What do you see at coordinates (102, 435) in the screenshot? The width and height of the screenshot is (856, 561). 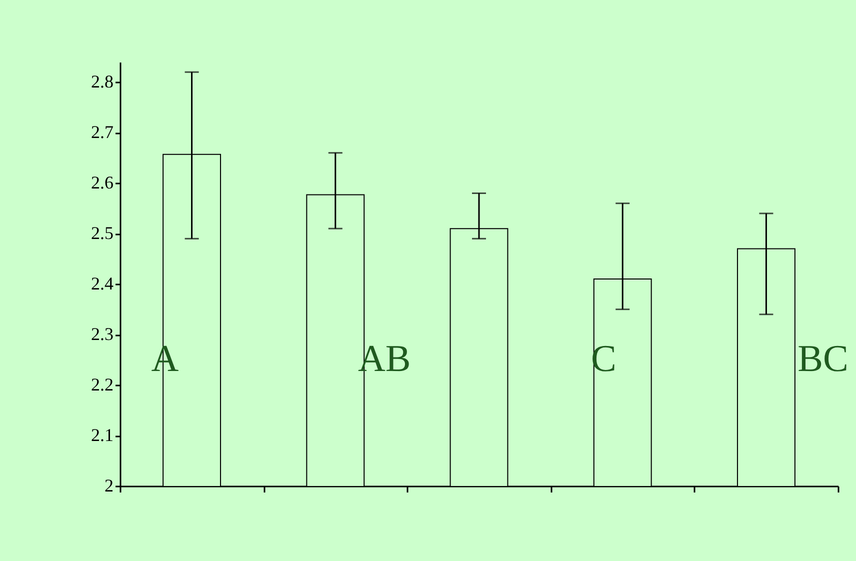 I see `y-tick-label: 2.1` at bounding box center [102, 435].